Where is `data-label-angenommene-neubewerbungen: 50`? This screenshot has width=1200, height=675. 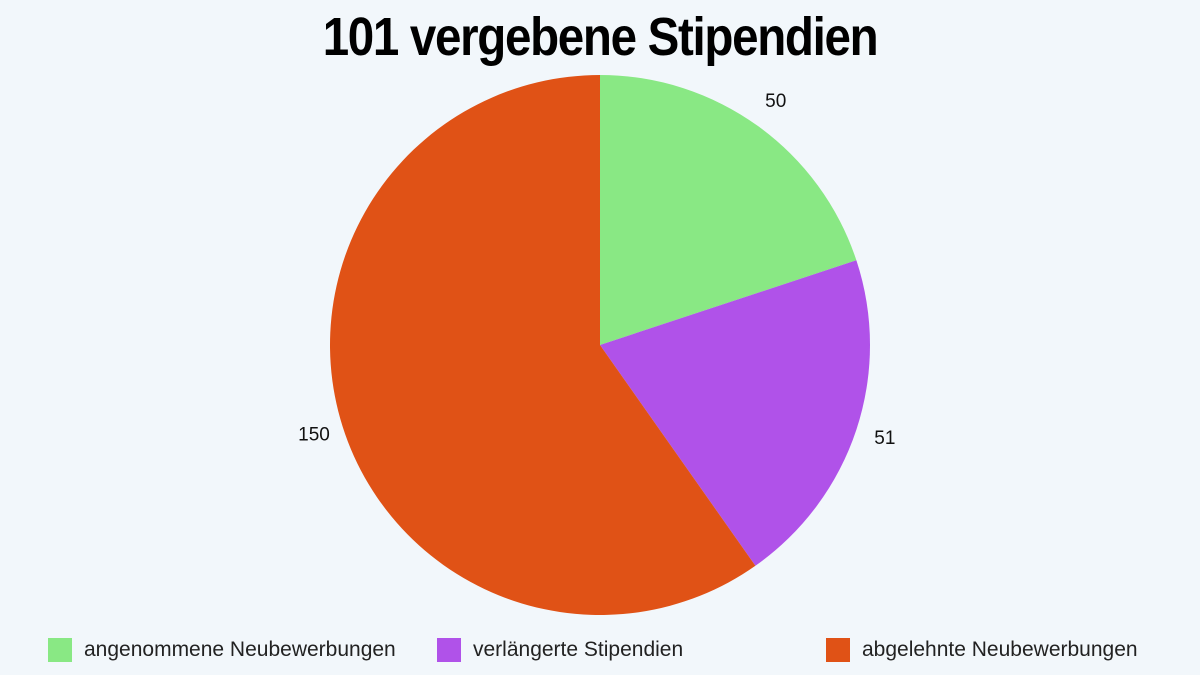 data-label-angenommene-neubewerbungen: 50 is located at coordinates (775, 101).